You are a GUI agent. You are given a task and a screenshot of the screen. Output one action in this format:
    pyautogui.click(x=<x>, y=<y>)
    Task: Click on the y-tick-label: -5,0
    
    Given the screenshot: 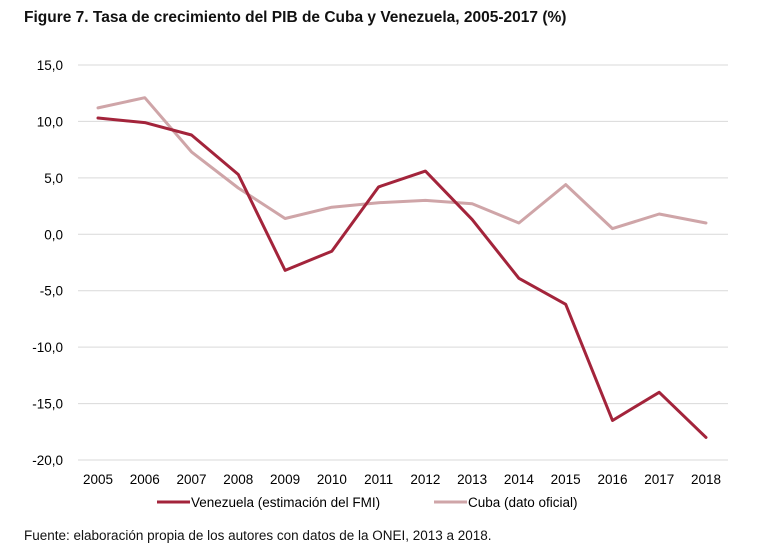 What is the action you would take?
    pyautogui.click(x=51, y=291)
    